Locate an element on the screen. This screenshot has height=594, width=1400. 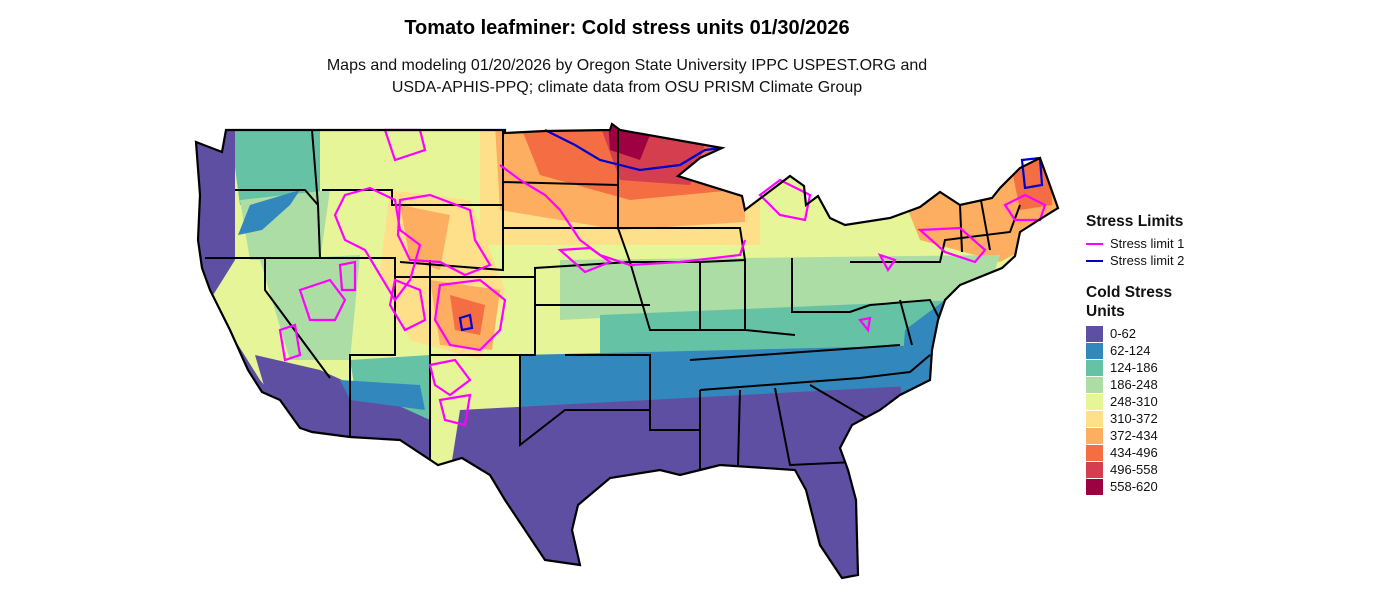
legend-label: 186-248 is located at coordinates (1134, 384).